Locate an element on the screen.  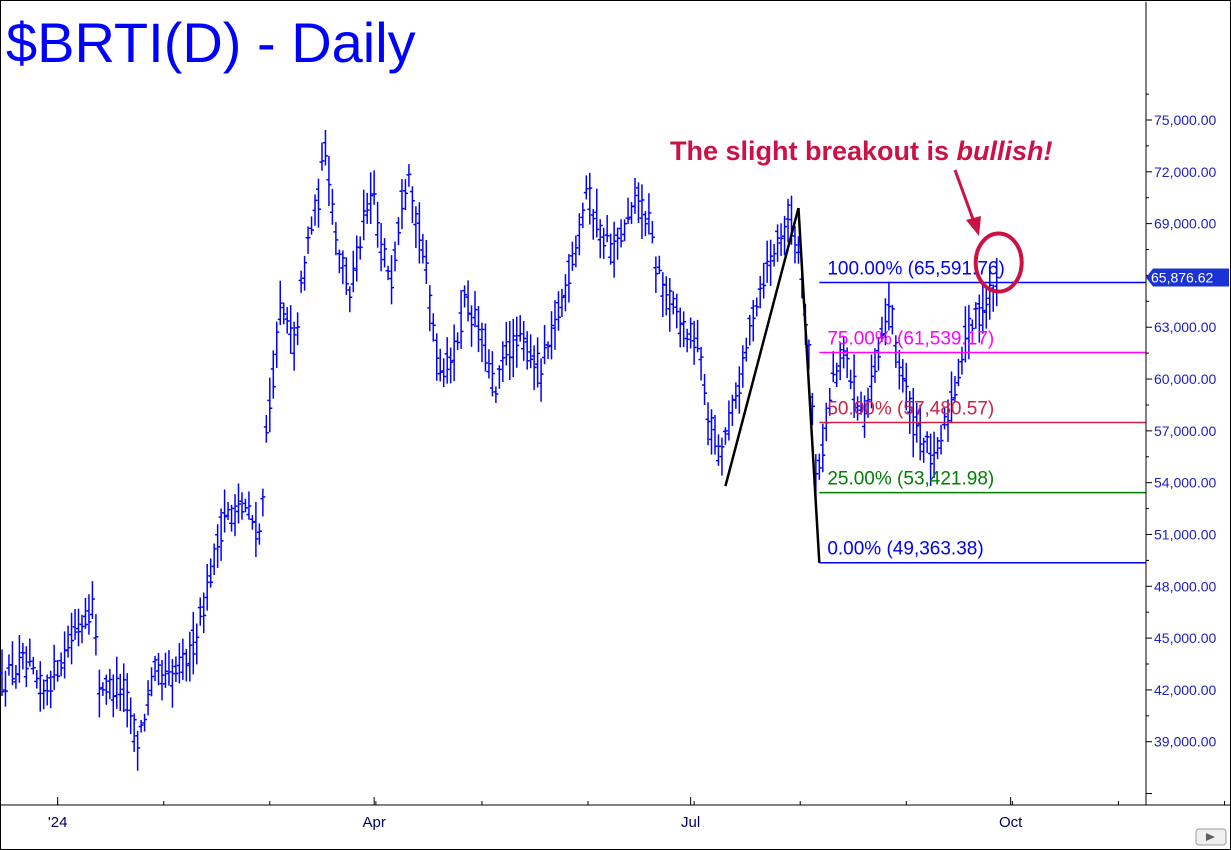
chevron-right-icon is located at coordinates (1210, 837).